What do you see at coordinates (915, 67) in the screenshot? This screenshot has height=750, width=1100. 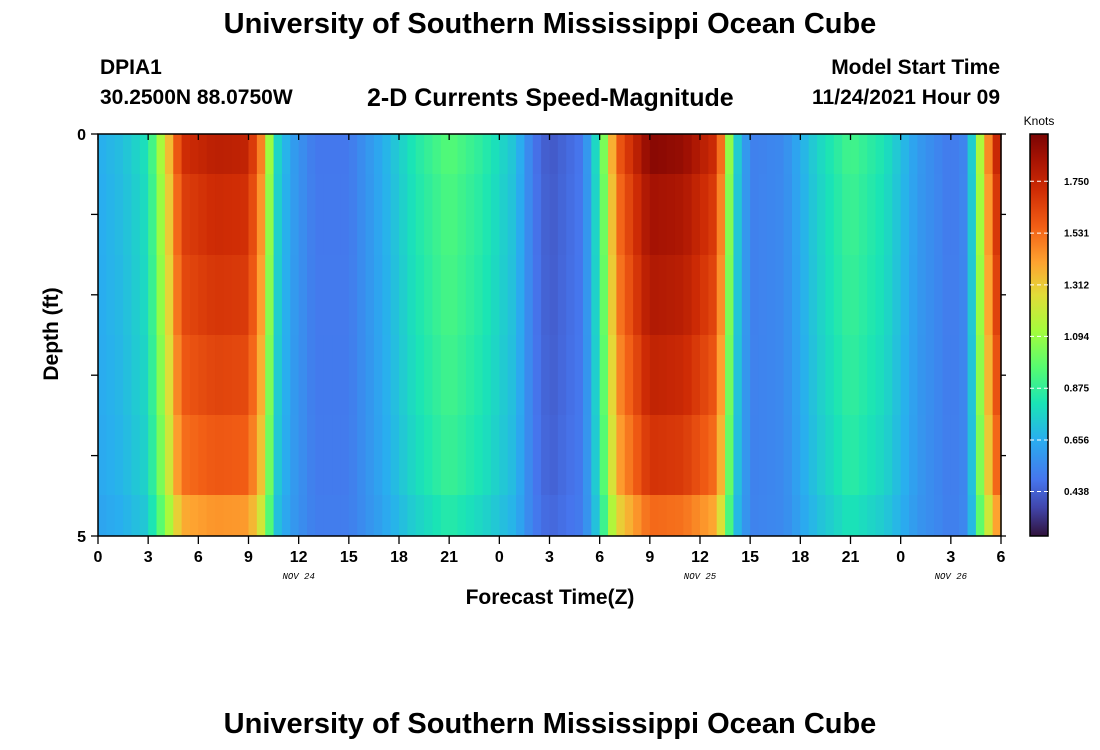 I see `model-start-label: Model Start Time` at bounding box center [915, 67].